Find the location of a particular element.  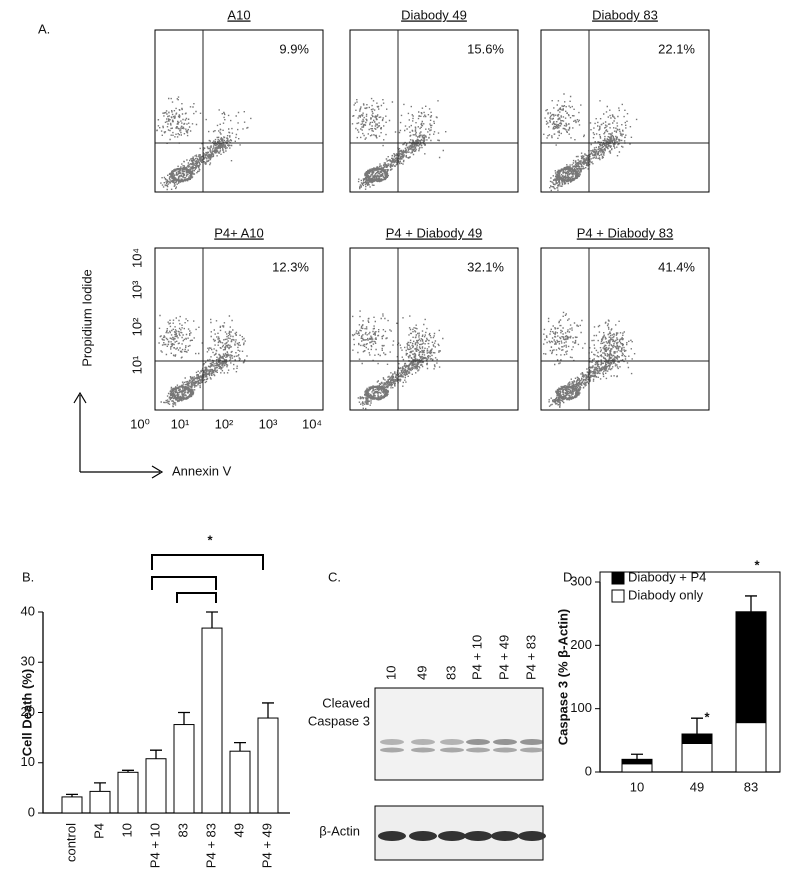

y-tick-label: 10 is located at coordinates (28, 761).